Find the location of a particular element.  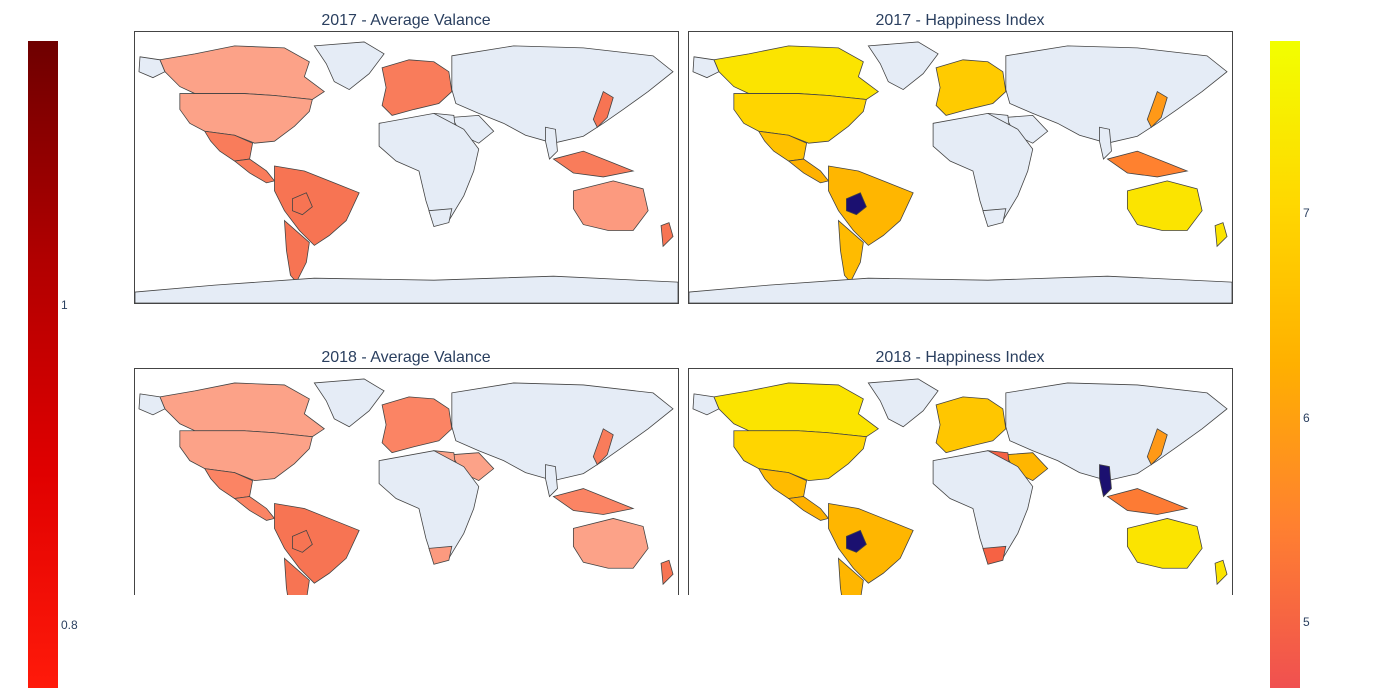

map-title-2017-valence: 2017 - Average Valance is located at coordinates (406, 20).